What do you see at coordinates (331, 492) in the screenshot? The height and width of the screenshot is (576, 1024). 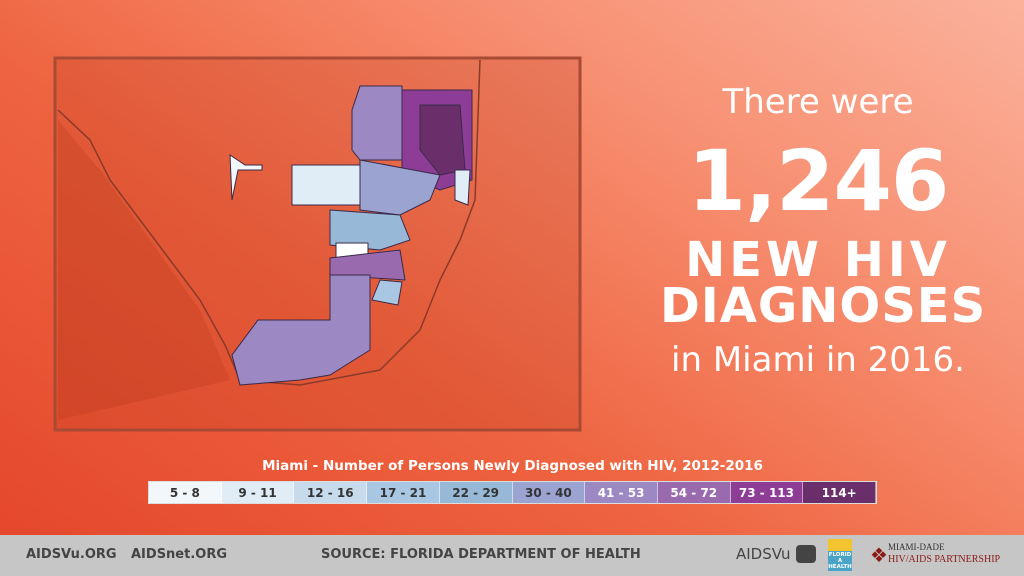 I see `legend-bin: 12 - 16` at bounding box center [331, 492].